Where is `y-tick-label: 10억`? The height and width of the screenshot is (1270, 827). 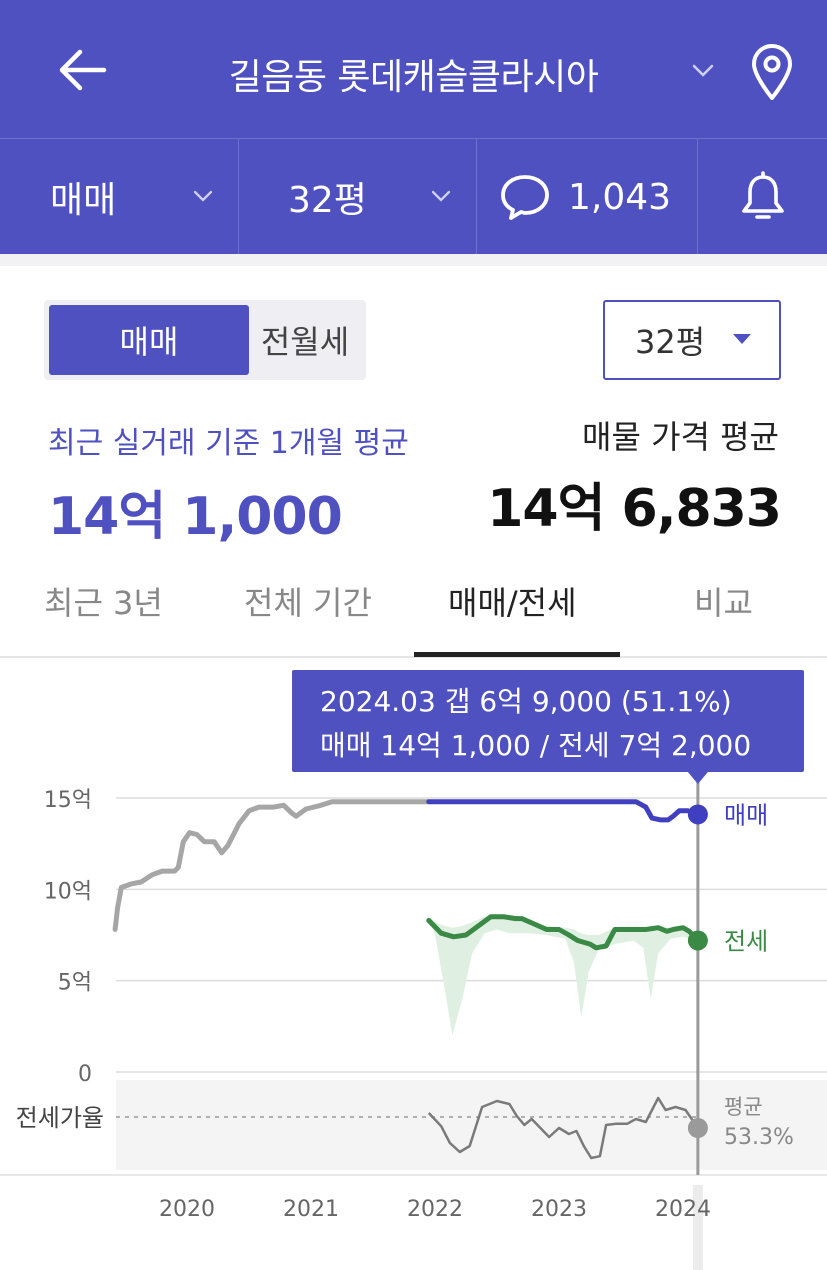
y-tick-label: 10억 is located at coordinates (68, 891).